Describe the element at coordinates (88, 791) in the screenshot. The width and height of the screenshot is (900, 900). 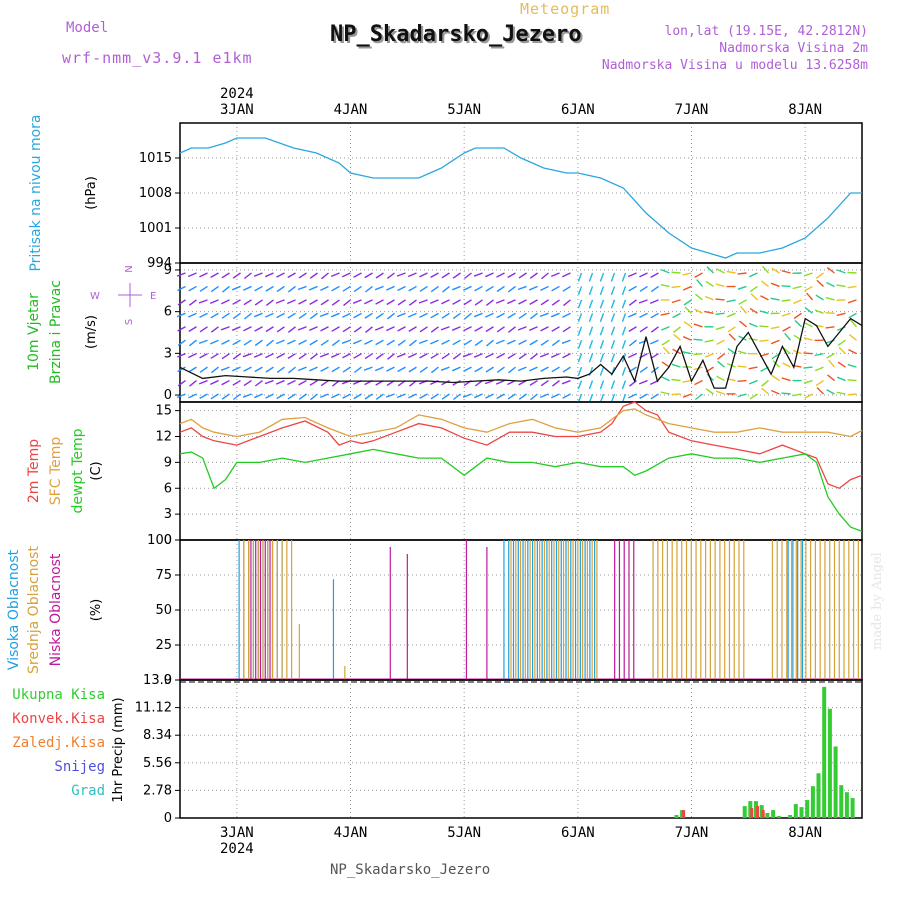
I see `precip-legend-item: Grad` at that location.